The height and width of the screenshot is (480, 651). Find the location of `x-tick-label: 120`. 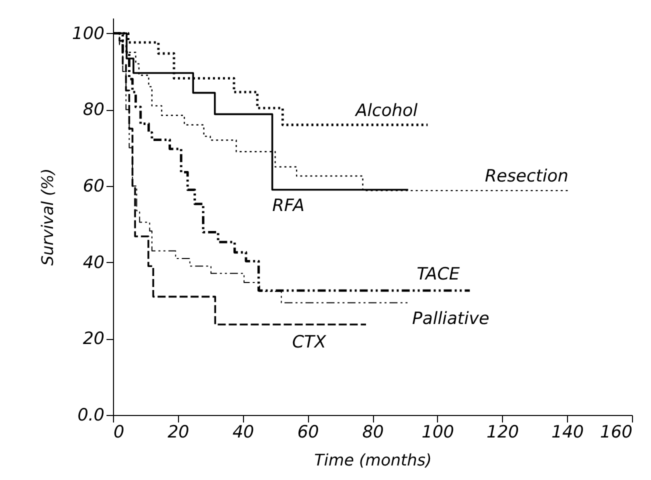

x-tick-label: 120 is located at coordinates (502, 432).